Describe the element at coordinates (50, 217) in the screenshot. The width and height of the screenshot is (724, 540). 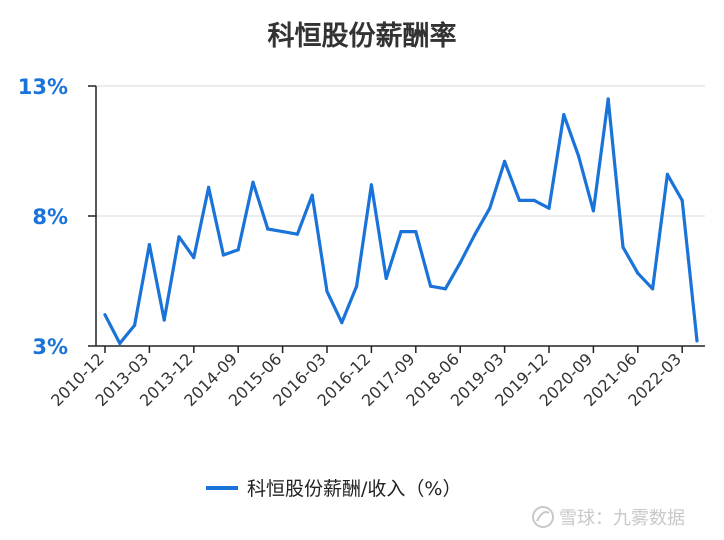
I see `y-tick-label: 8%` at that location.